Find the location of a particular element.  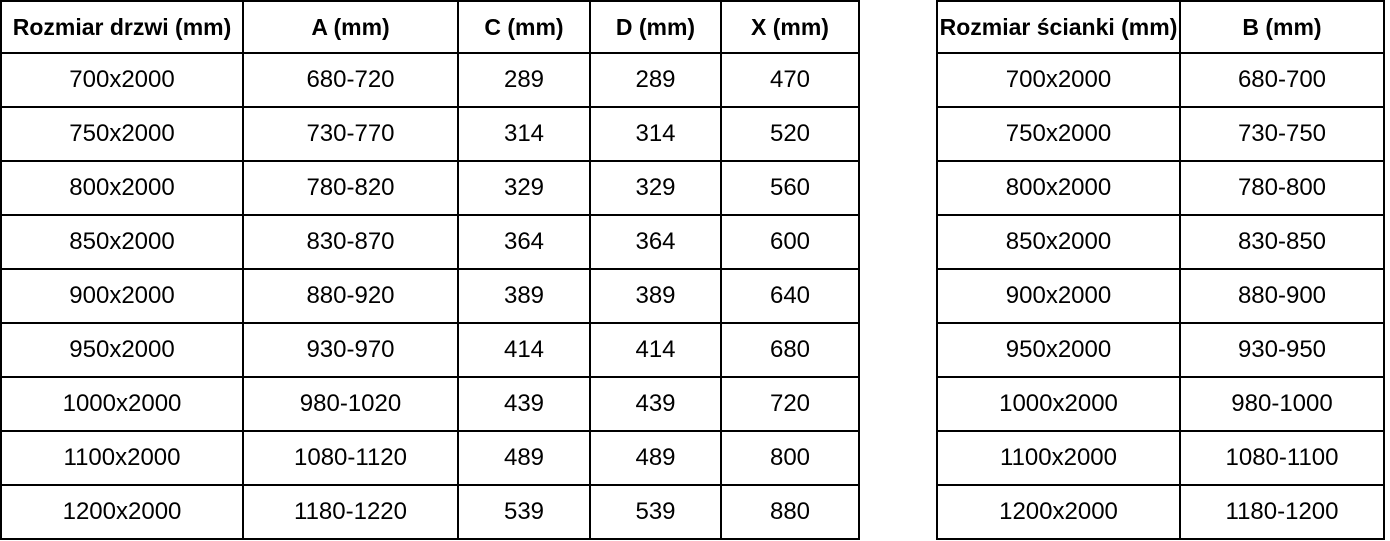

table-cell: 800 is located at coordinates (790, 458).